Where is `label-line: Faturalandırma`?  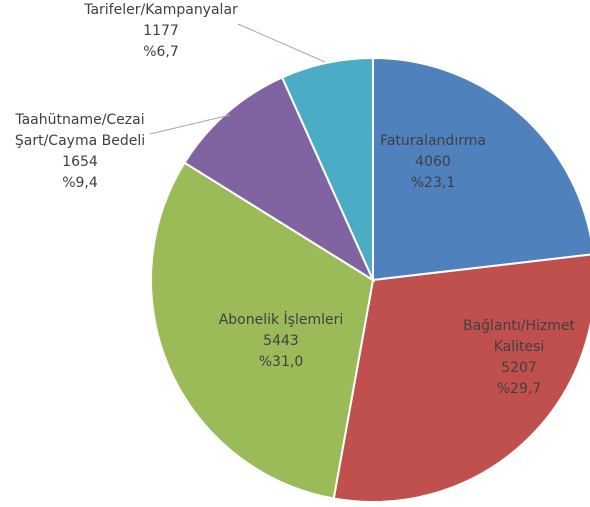 label-line: Faturalandırma is located at coordinates (433, 141).